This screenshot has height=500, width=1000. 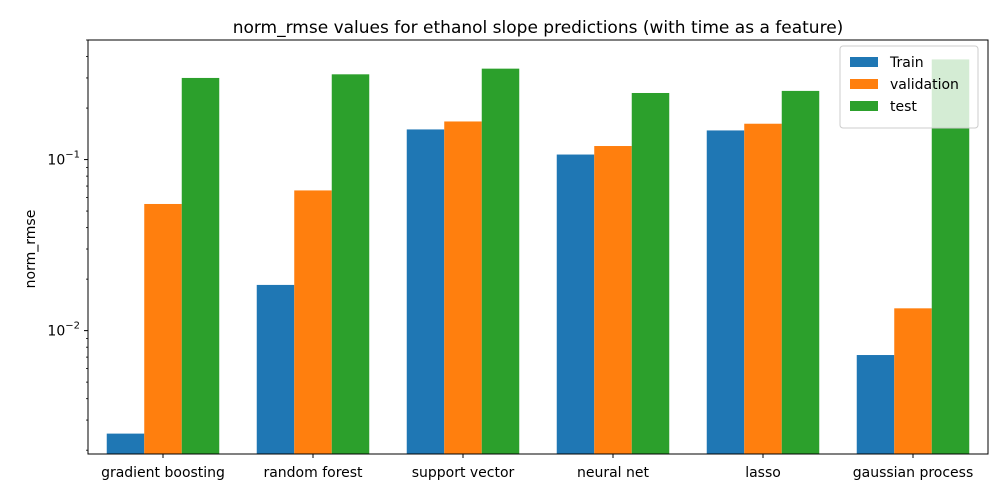 What do you see at coordinates (864, 106) in the screenshot?
I see `legend-swatch-test` at bounding box center [864, 106].